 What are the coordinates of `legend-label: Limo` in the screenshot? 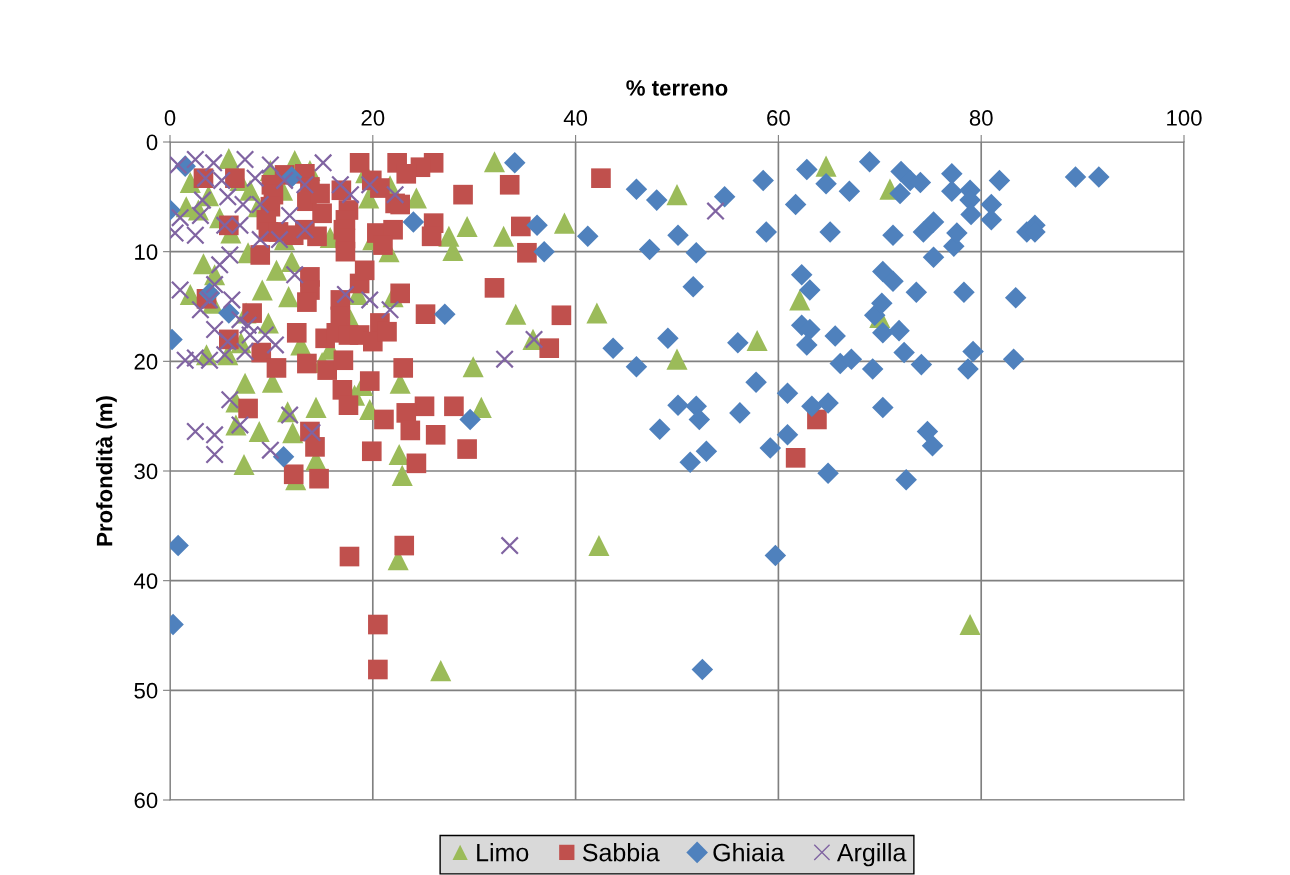 It's located at (503, 852).